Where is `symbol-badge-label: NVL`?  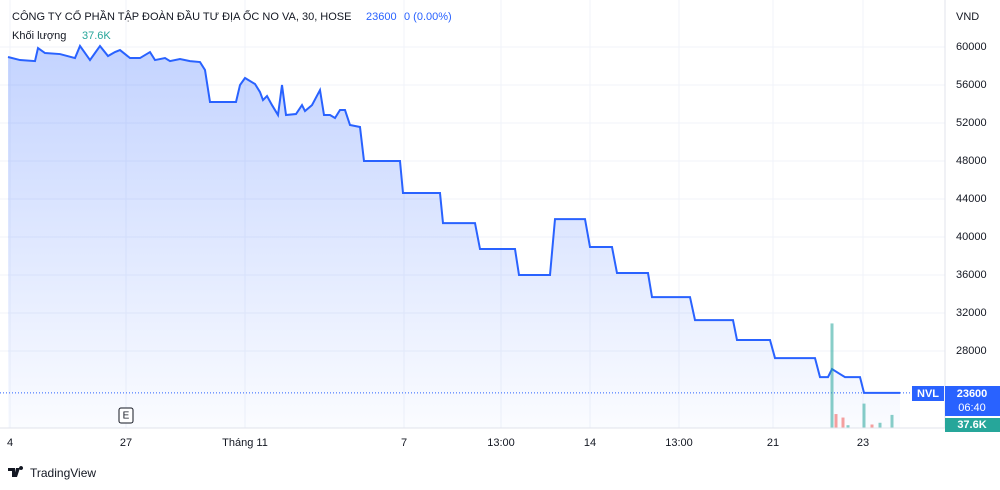 symbol-badge-label: NVL is located at coordinates (928, 394).